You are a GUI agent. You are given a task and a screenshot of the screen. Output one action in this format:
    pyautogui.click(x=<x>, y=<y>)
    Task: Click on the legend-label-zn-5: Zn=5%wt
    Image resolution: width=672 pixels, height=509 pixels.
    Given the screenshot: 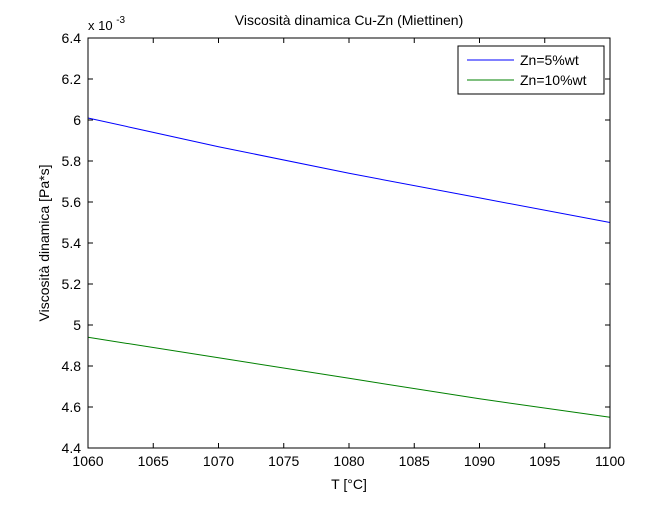 What is the action you would take?
    pyautogui.click(x=549, y=60)
    